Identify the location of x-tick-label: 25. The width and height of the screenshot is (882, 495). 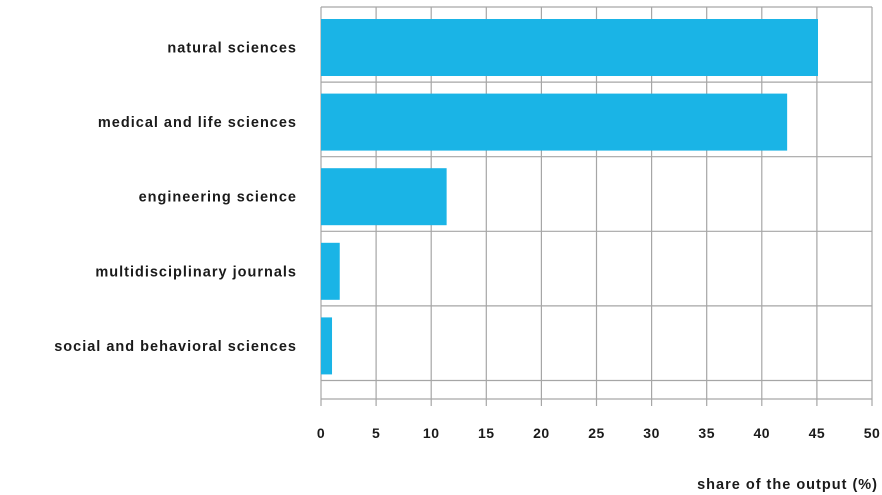
(596, 433).